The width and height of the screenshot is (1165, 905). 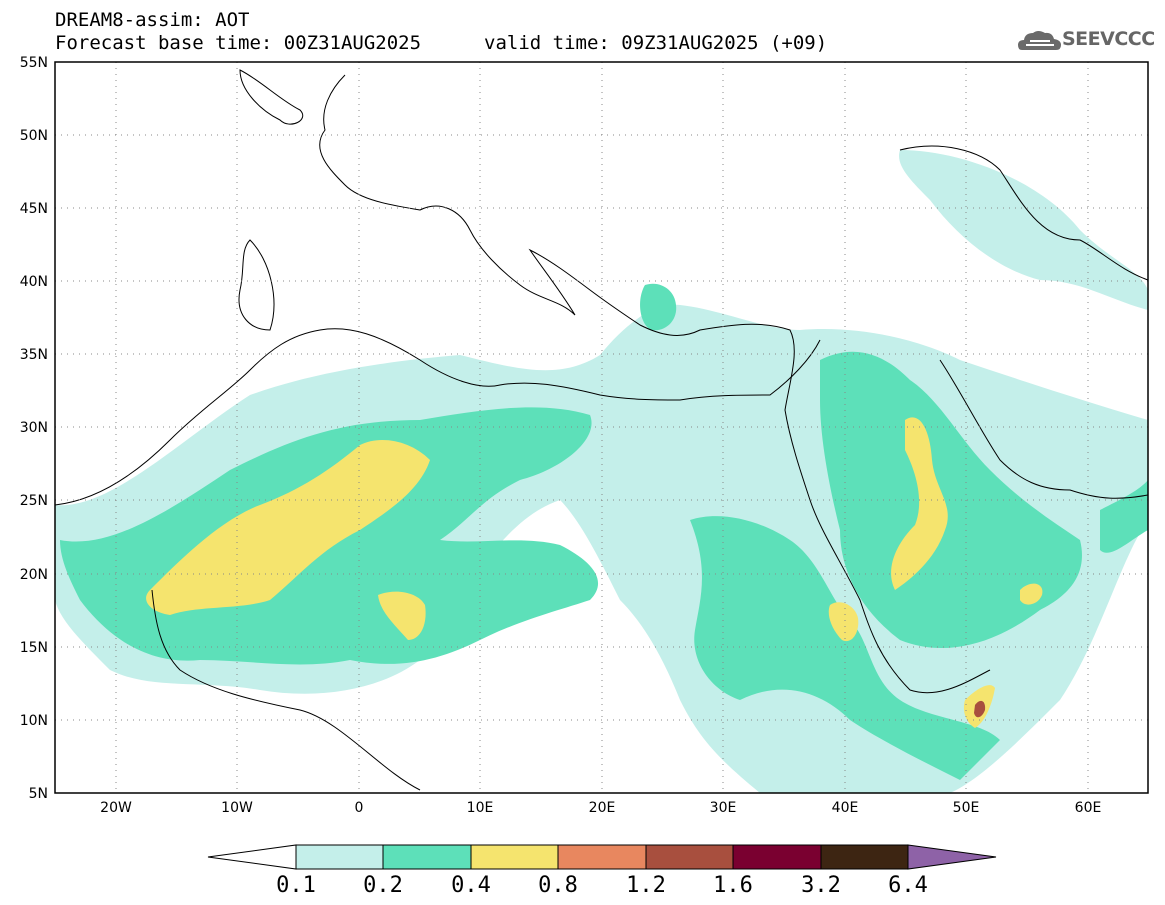 What do you see at coordinates (845, 808) in the screenshot?
I see `lon-tick: 40E` at bounding box center [845, 808].